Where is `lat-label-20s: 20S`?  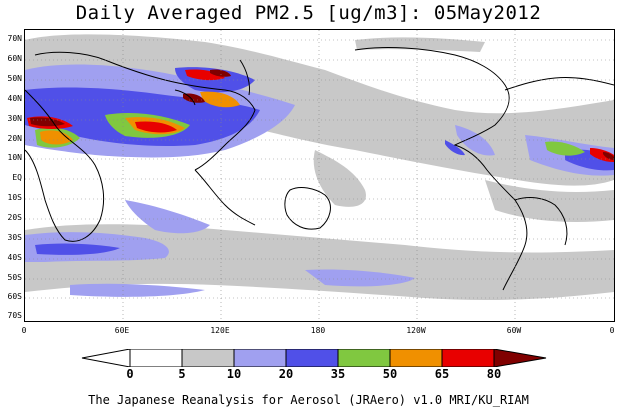
lat-label-20s: 20S is located at coordinates (14, 217).